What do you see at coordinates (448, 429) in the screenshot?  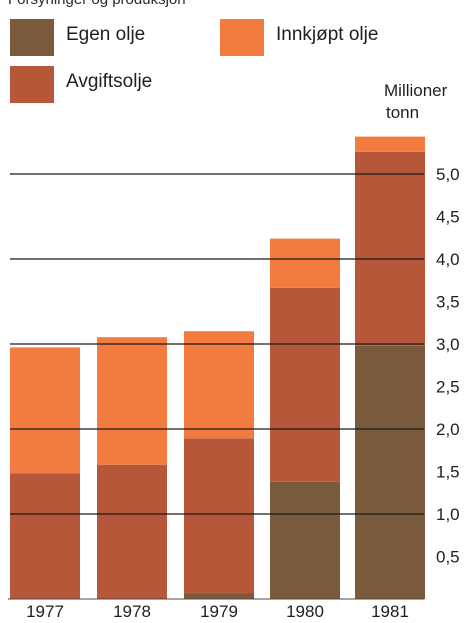 I see `y-tick-label: 2,0` at bounding box center [448, 429].